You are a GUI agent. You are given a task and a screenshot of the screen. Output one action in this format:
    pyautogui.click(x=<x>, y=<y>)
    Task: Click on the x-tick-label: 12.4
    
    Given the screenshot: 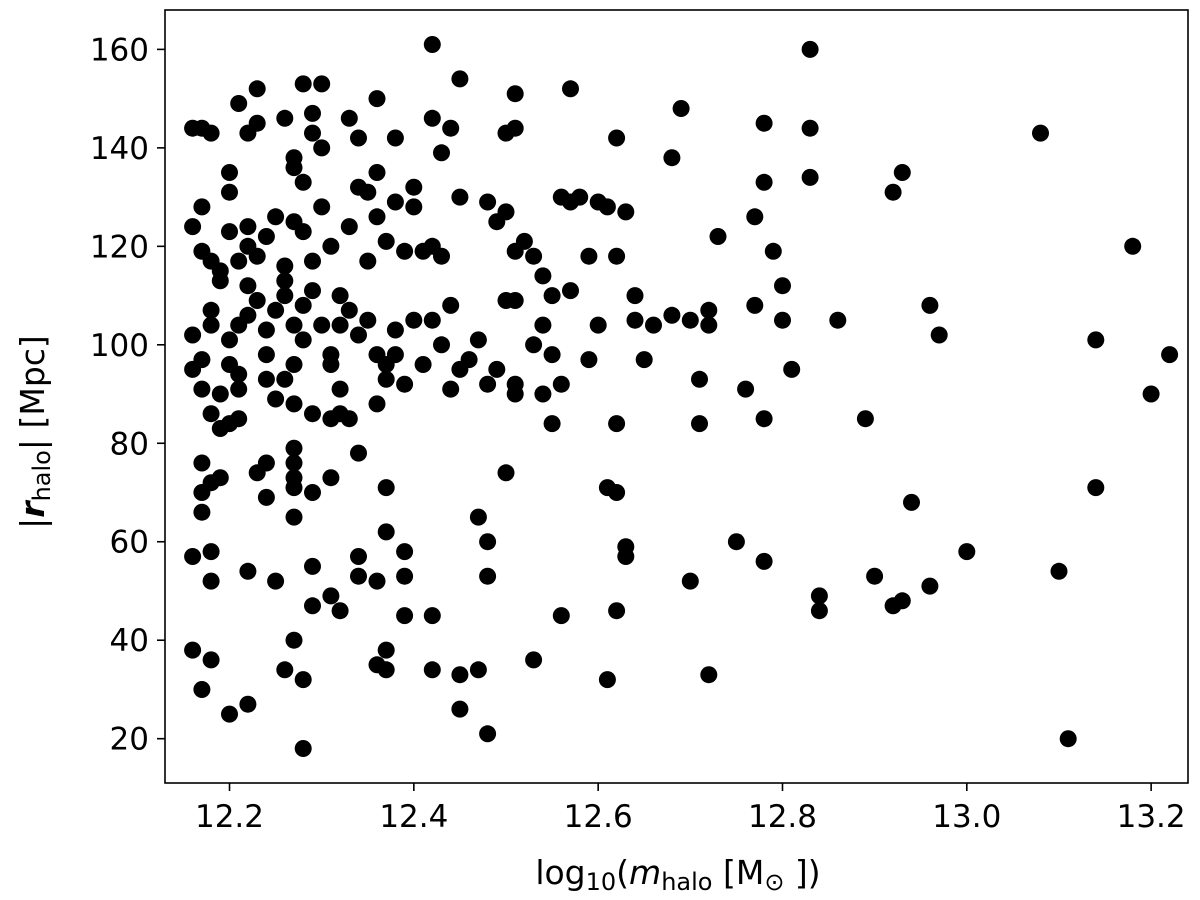 What is the action you would take?
    pyautogui.click(x=413, y=817)
    